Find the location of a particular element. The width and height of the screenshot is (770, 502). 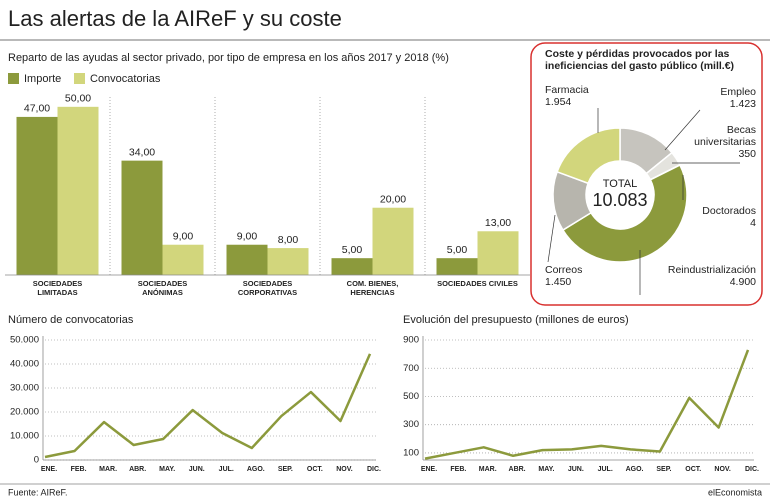

y-tick-label: 30.000 is located at coordinates (24, 388).